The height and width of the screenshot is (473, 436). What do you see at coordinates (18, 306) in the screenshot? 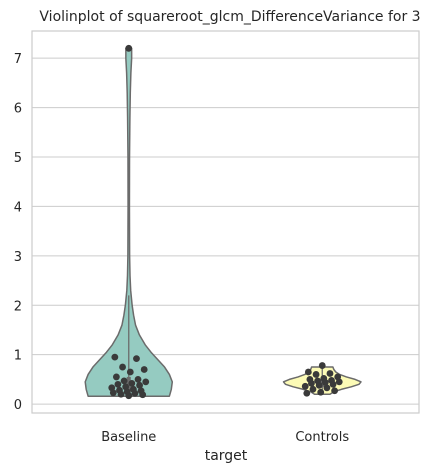
I see `y-tick-label-2: 2` at bounding box center [18, 306].